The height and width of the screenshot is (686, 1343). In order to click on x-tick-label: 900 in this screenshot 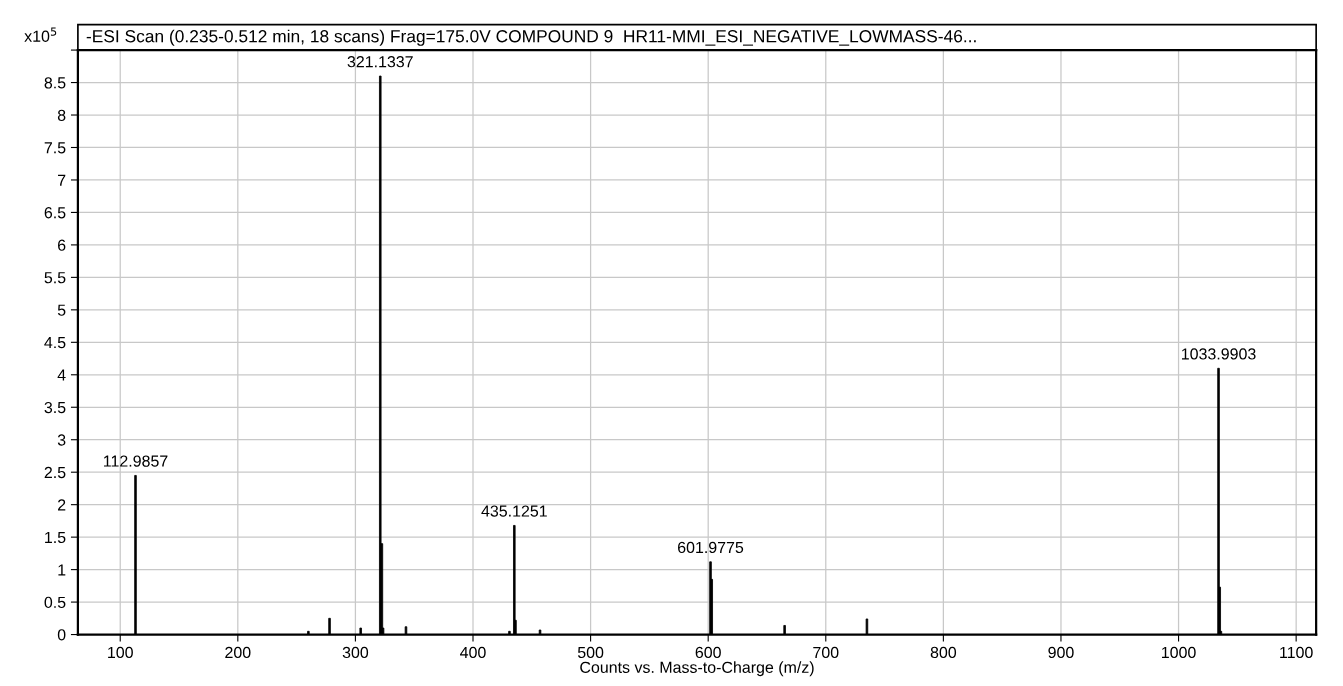, I will do `click(1061, 652)`.